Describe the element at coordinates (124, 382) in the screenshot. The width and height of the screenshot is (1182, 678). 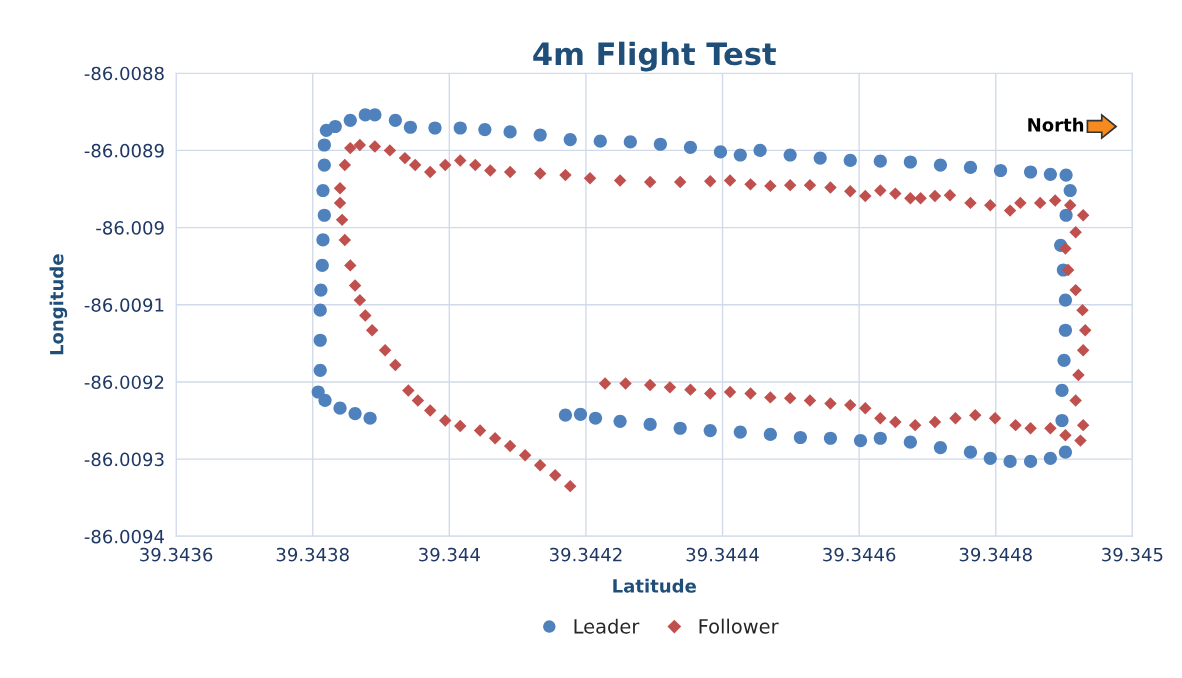
I see `y-tick-label: -86.0092` at that location.